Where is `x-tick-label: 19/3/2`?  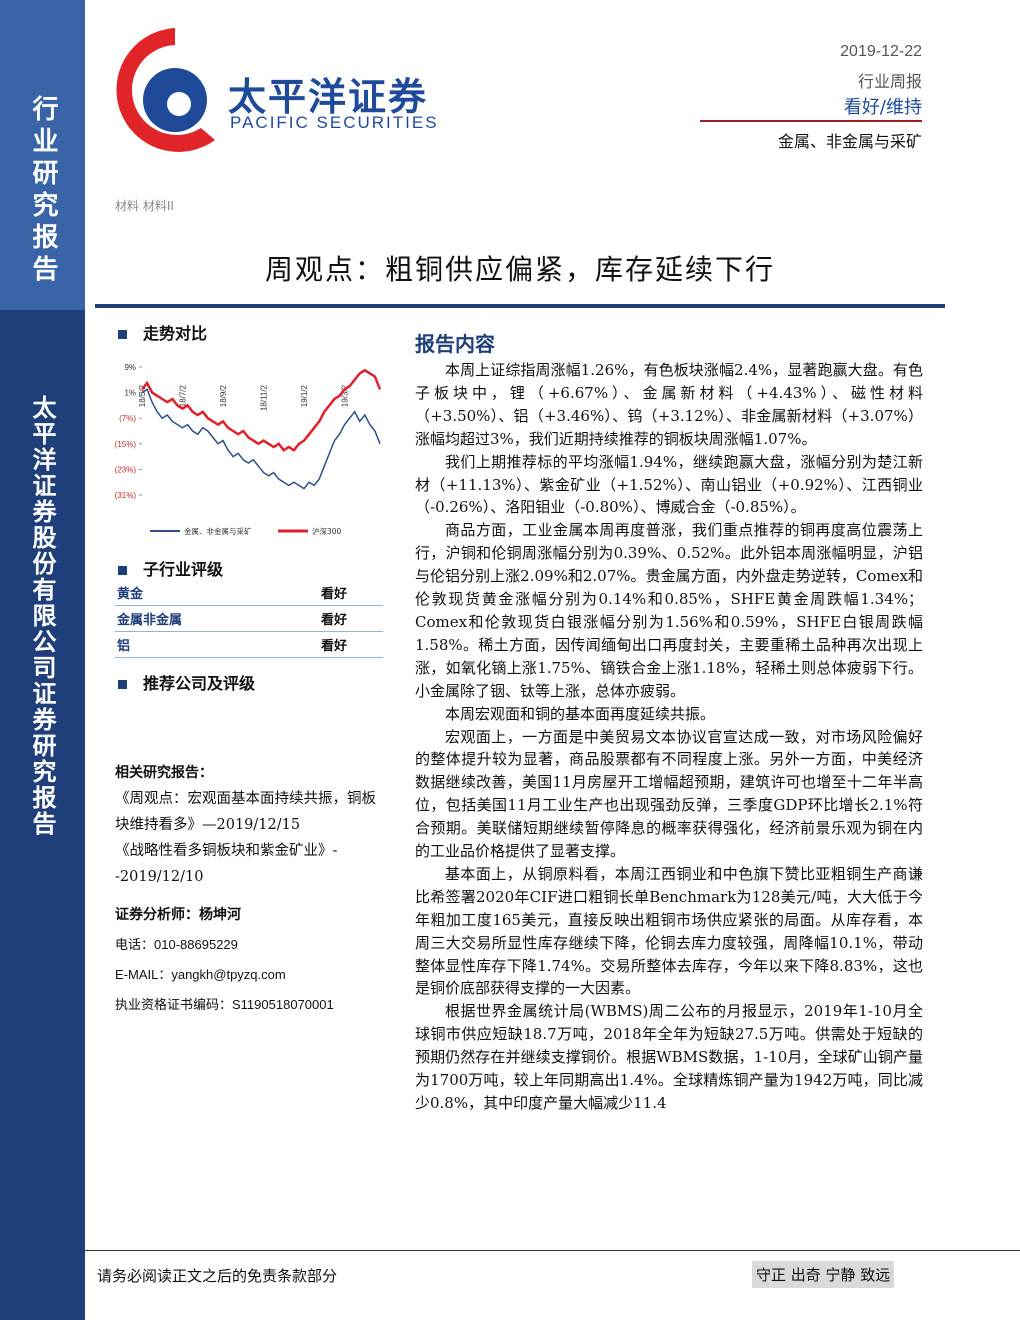 x-tick-label: 19/3/2 is located at coordinates (345, 395).